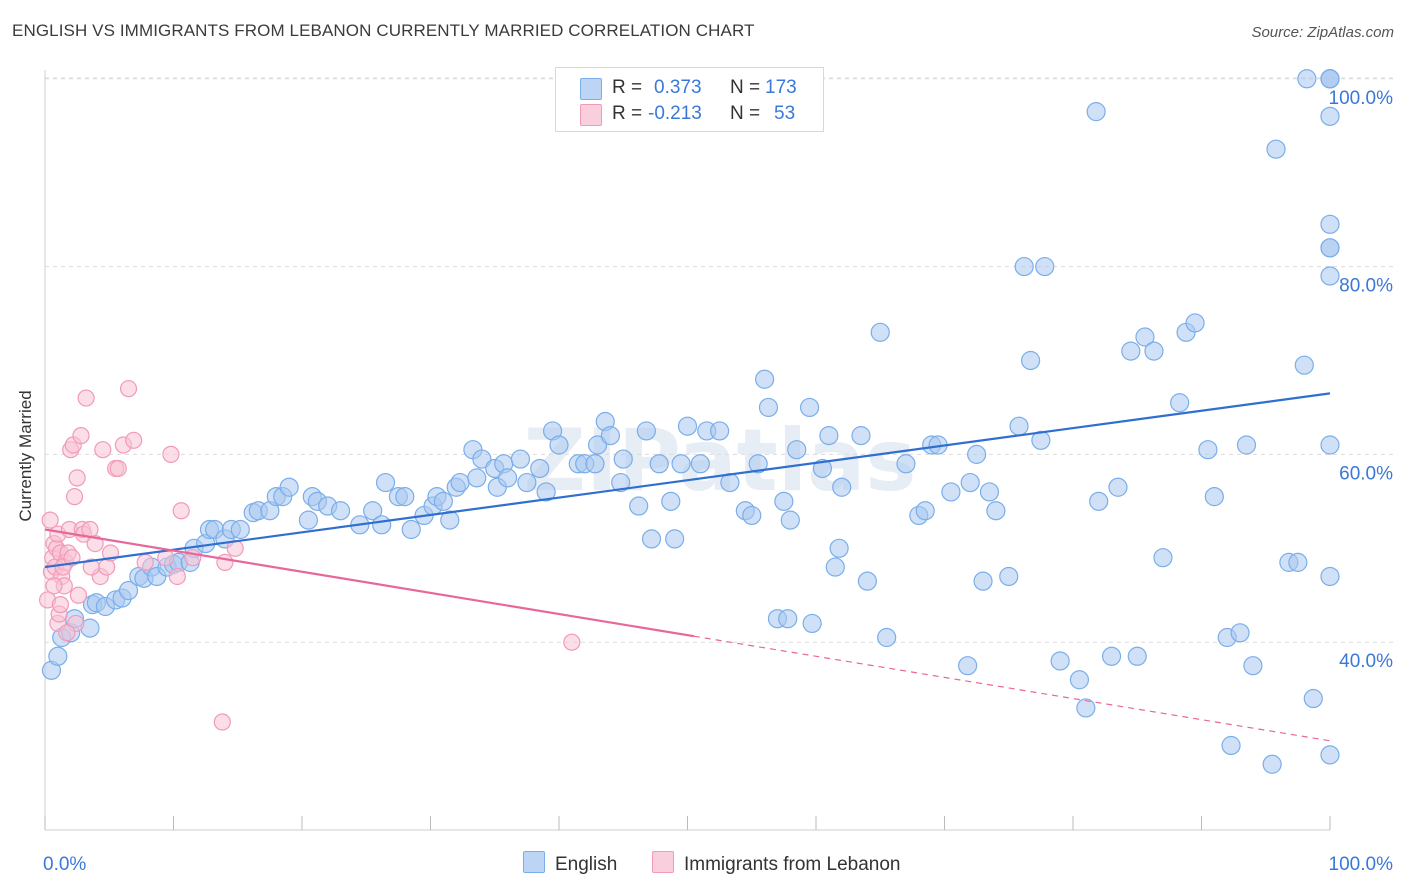 The height and width of the screenshot is (892, 1406). I want to click on bottom-legend-english: English, so click(570, 863).